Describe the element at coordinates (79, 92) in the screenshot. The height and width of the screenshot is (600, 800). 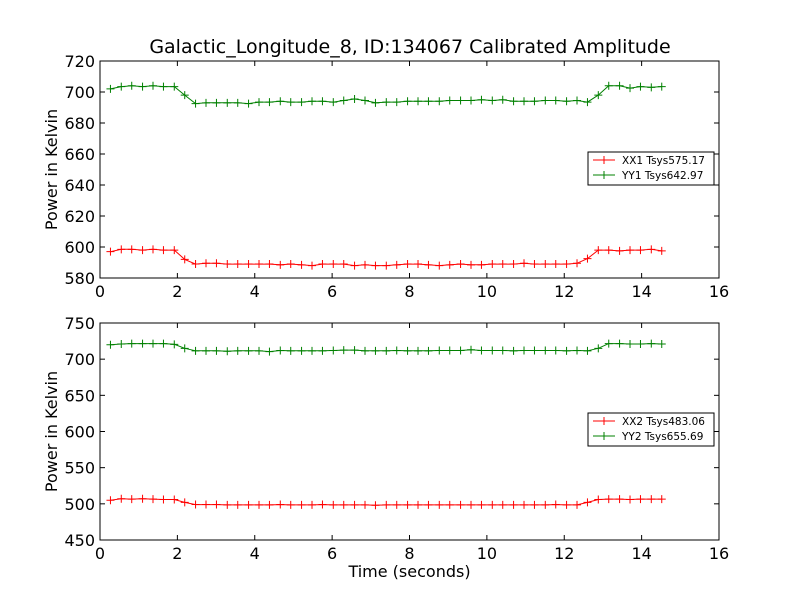
I see `y-tick-label: 700` at that location.